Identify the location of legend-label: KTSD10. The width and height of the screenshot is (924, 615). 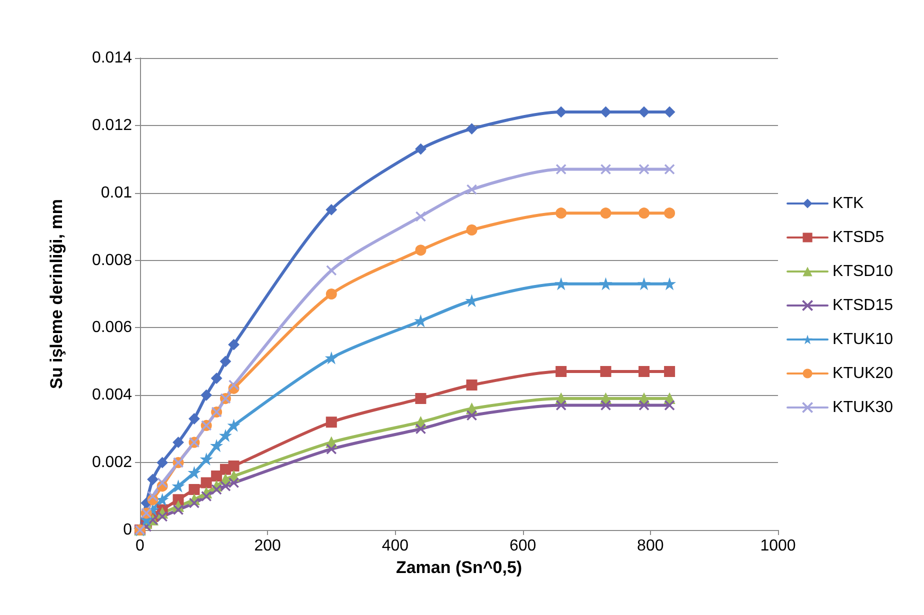
(863, 271).